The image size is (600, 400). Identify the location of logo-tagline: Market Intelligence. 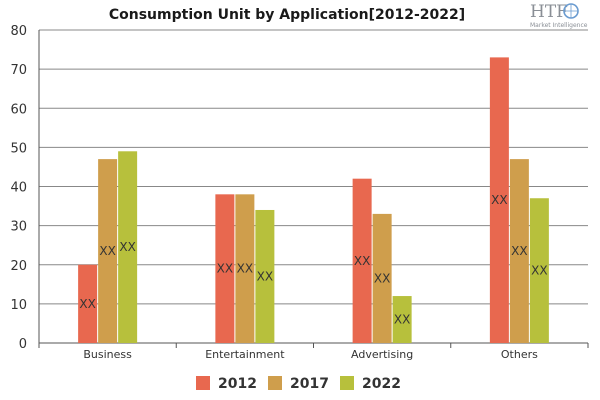
(559, 25).